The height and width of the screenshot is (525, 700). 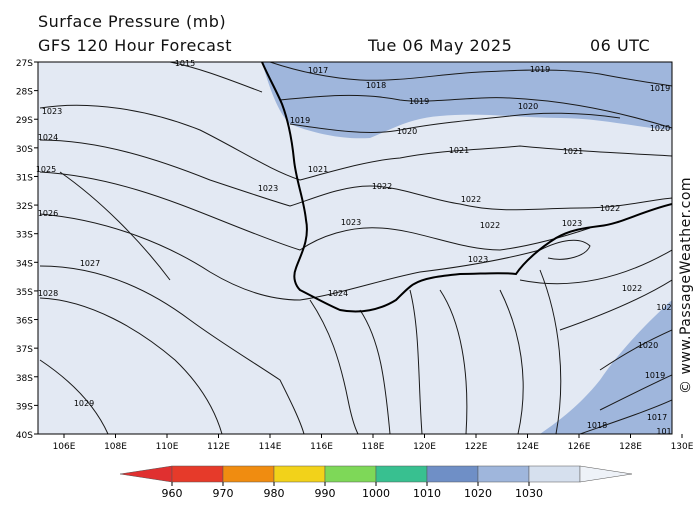 I want to click on contour-label: 1028, so click(x=48, y=293).